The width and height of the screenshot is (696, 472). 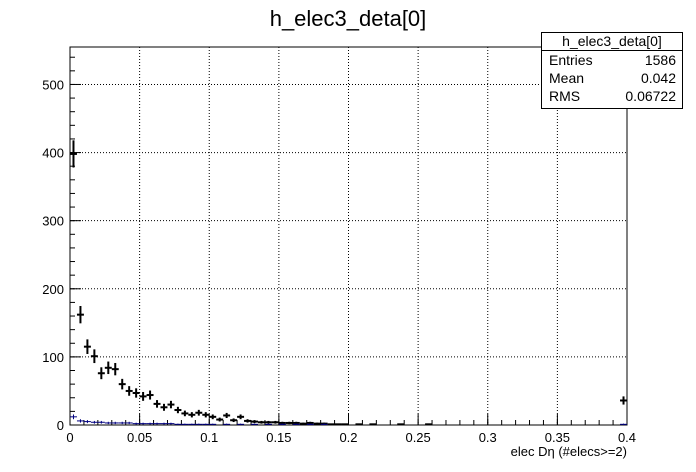 I want to click on x-tick-label: 0.3, so click(x=488, y=437).